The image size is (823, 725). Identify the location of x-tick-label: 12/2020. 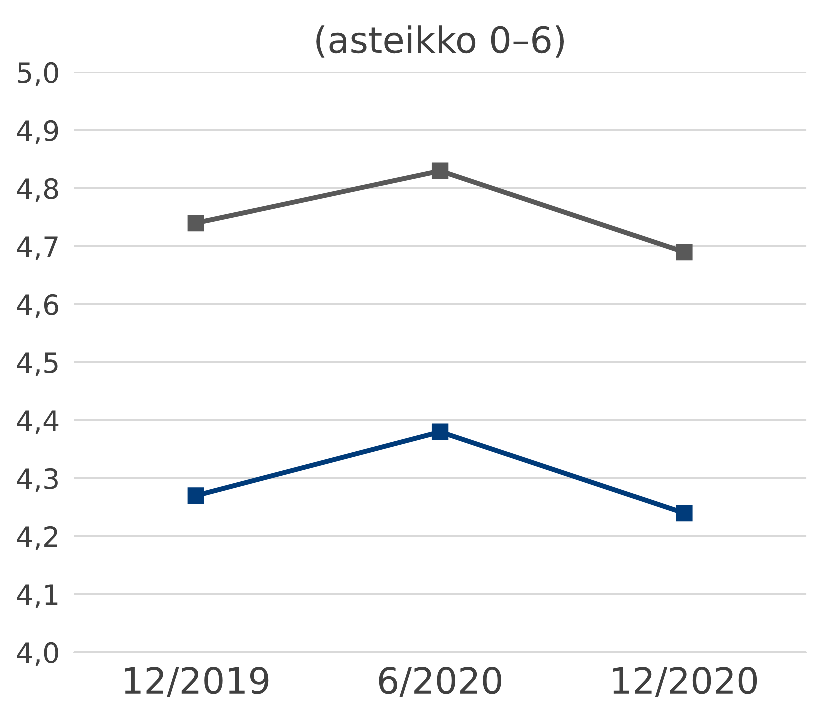
(685, 682).